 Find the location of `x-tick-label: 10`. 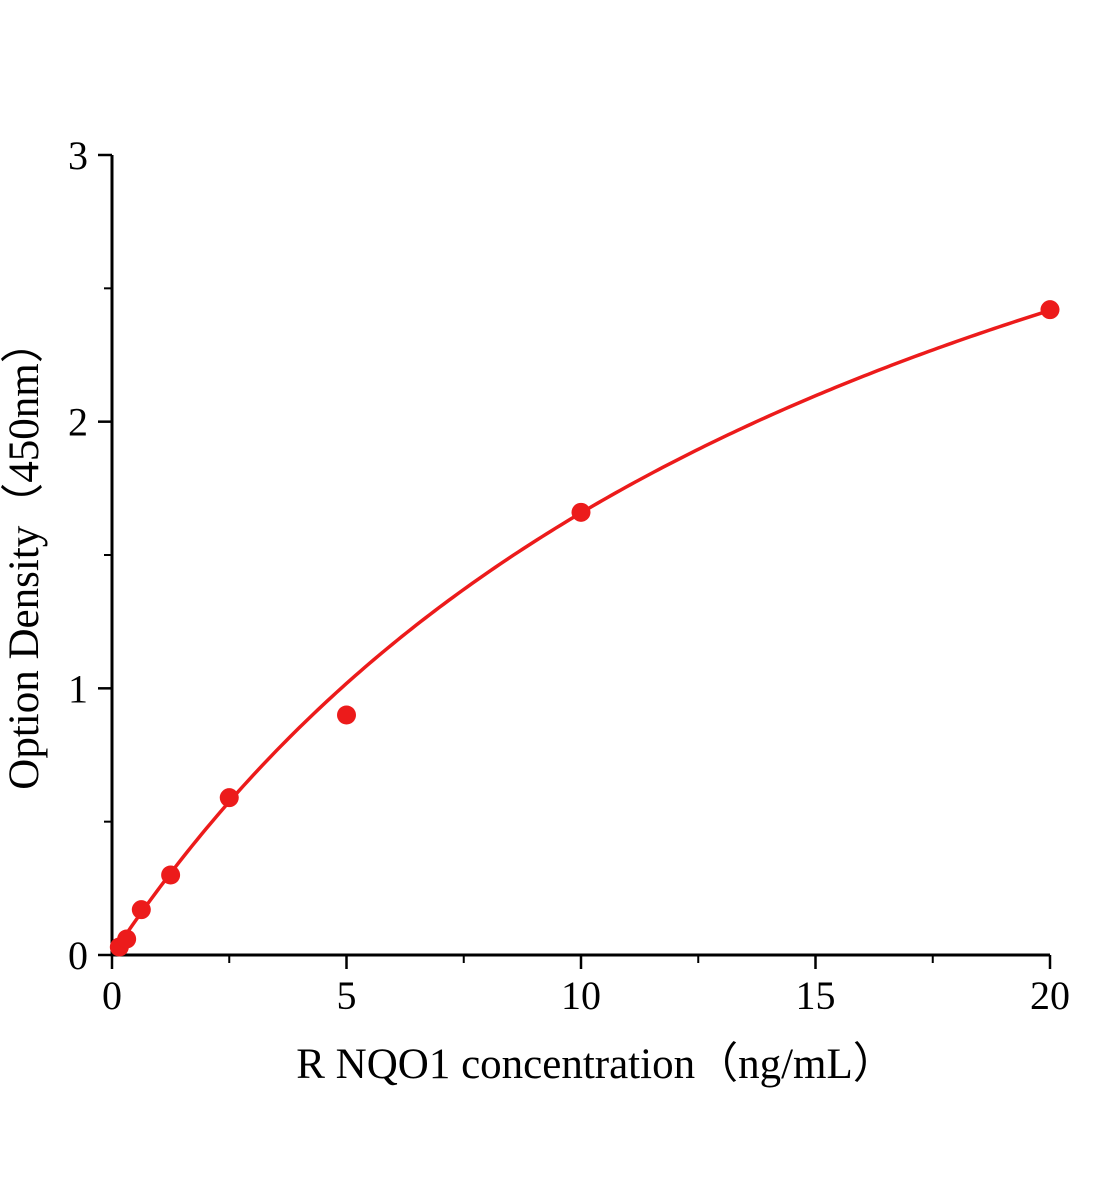

x-tick-label: 10 is located at coordinates (581, 995).